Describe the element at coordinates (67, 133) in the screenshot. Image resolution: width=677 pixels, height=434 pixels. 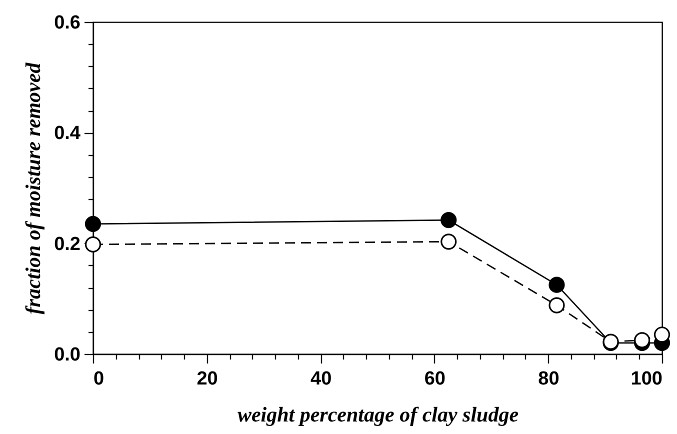
I see `y-tick-label: 0.4` at that location.